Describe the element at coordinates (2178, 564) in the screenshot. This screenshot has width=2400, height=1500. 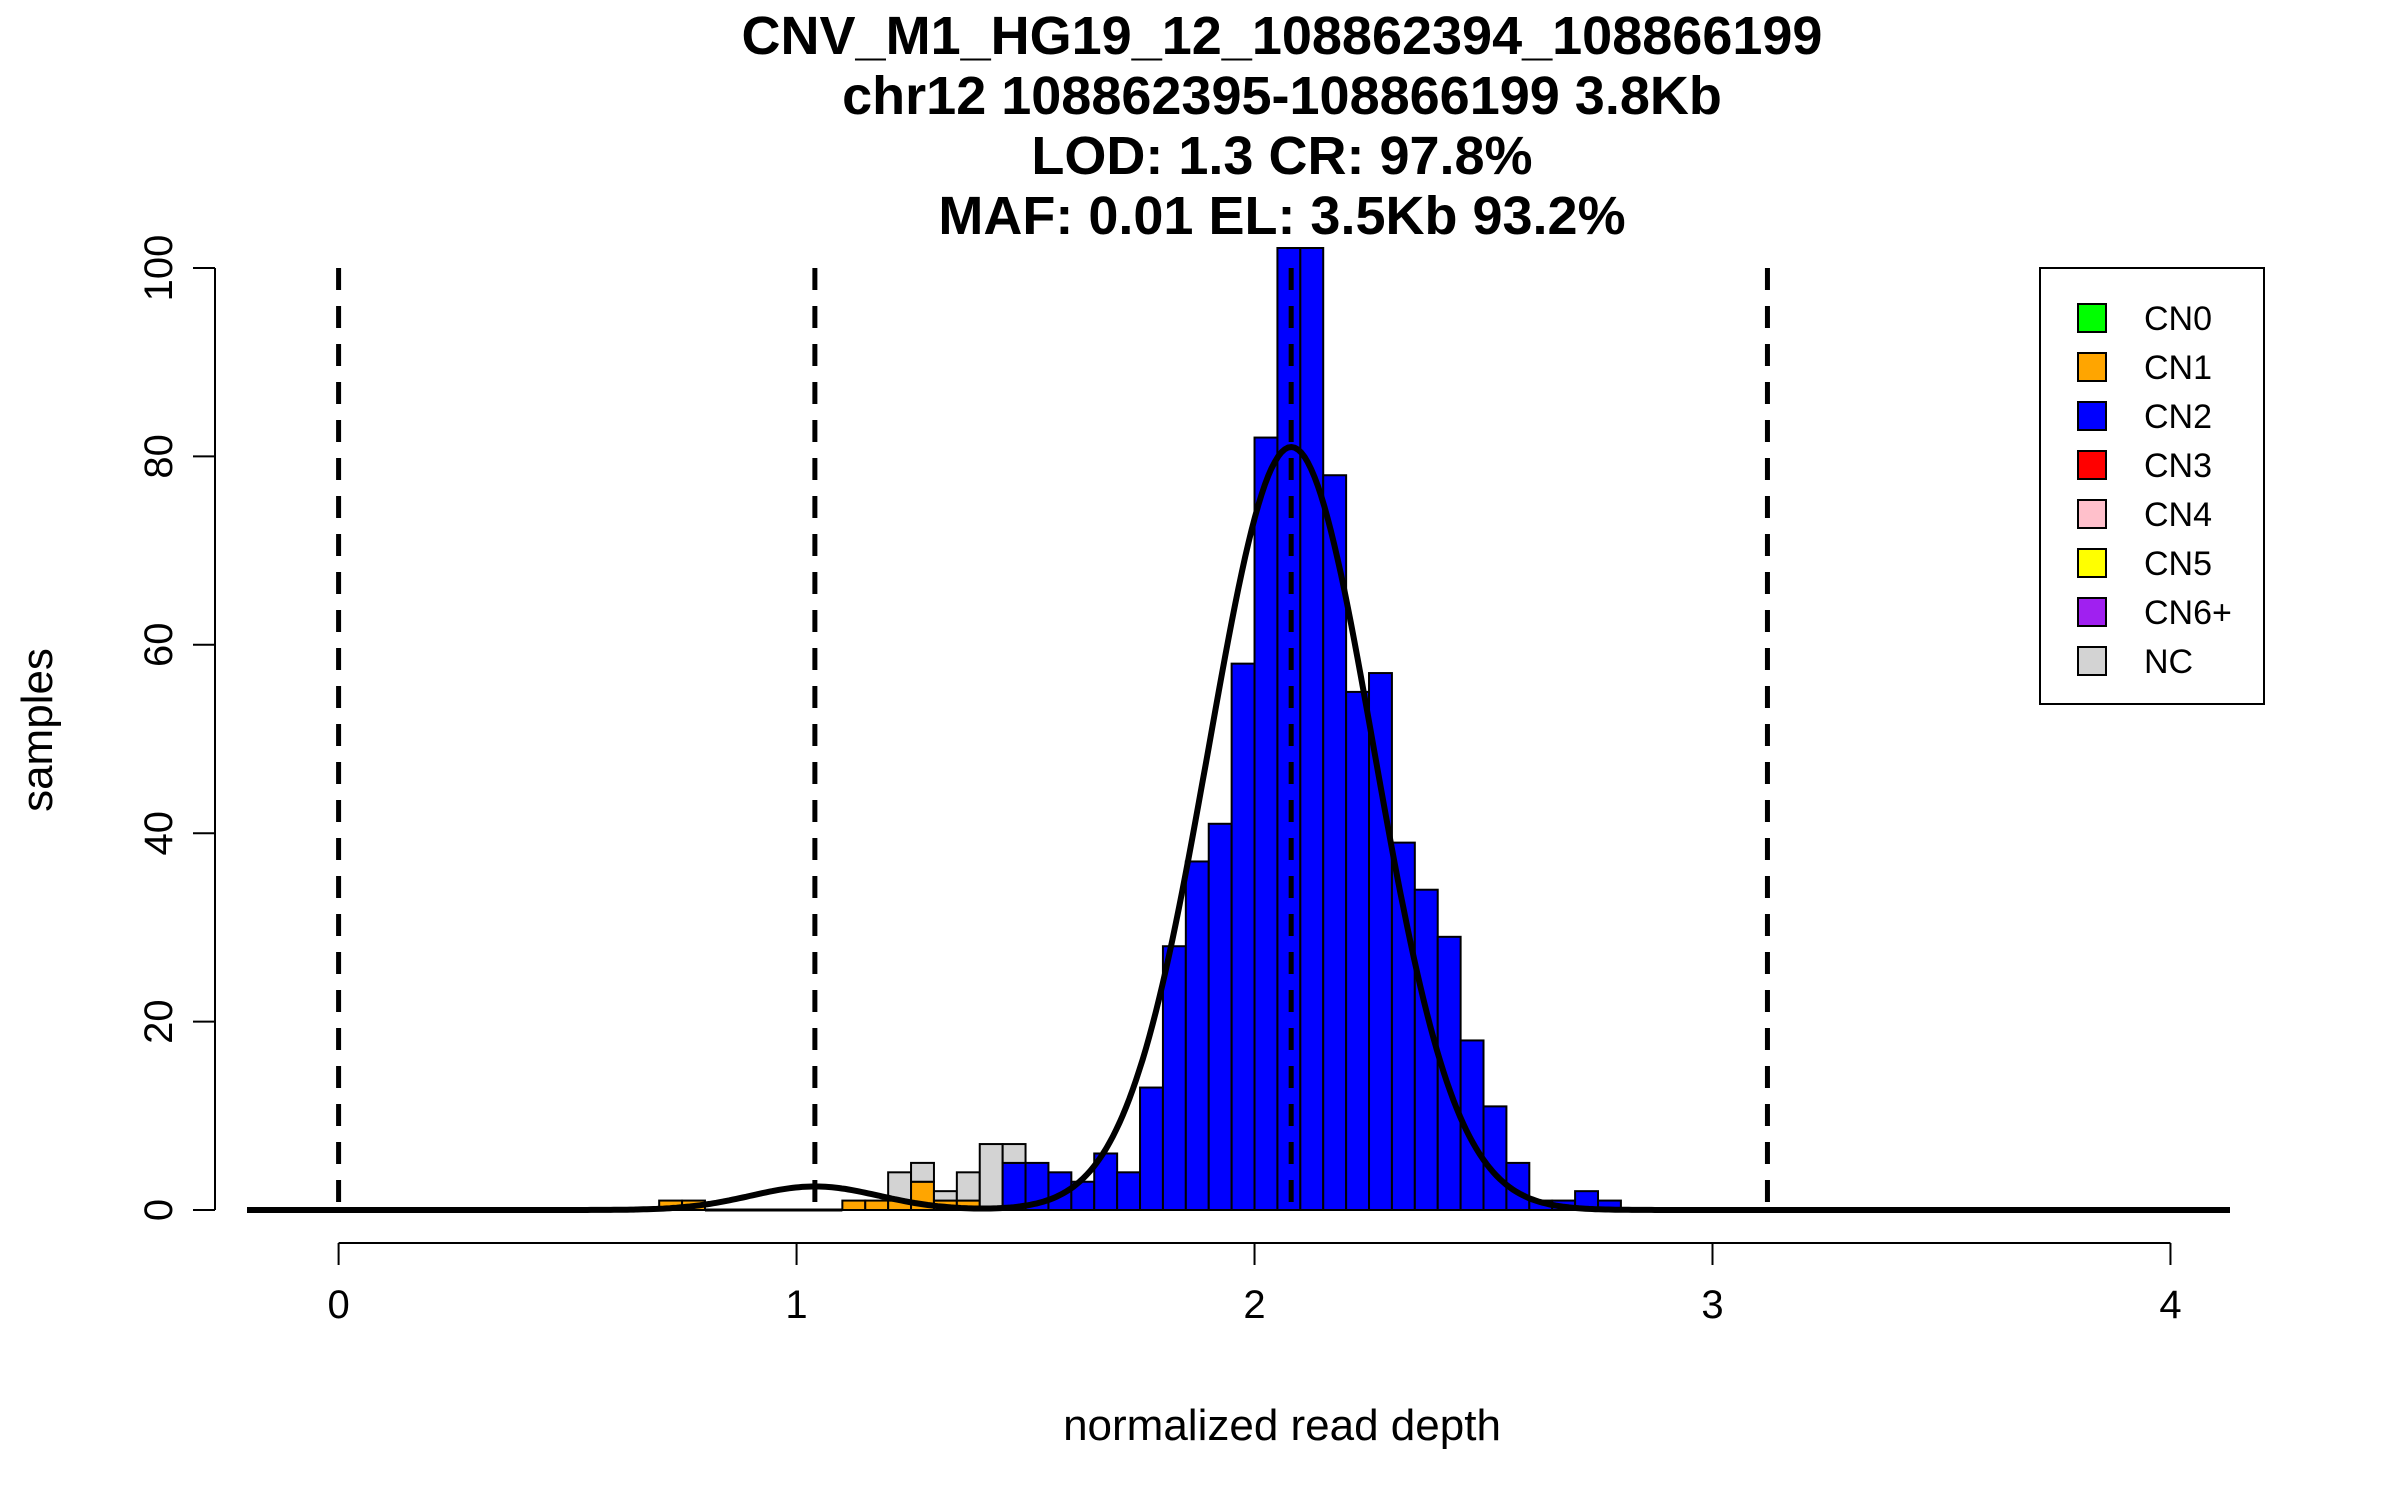
I see `legend-label-cn5: CN5` at that location.